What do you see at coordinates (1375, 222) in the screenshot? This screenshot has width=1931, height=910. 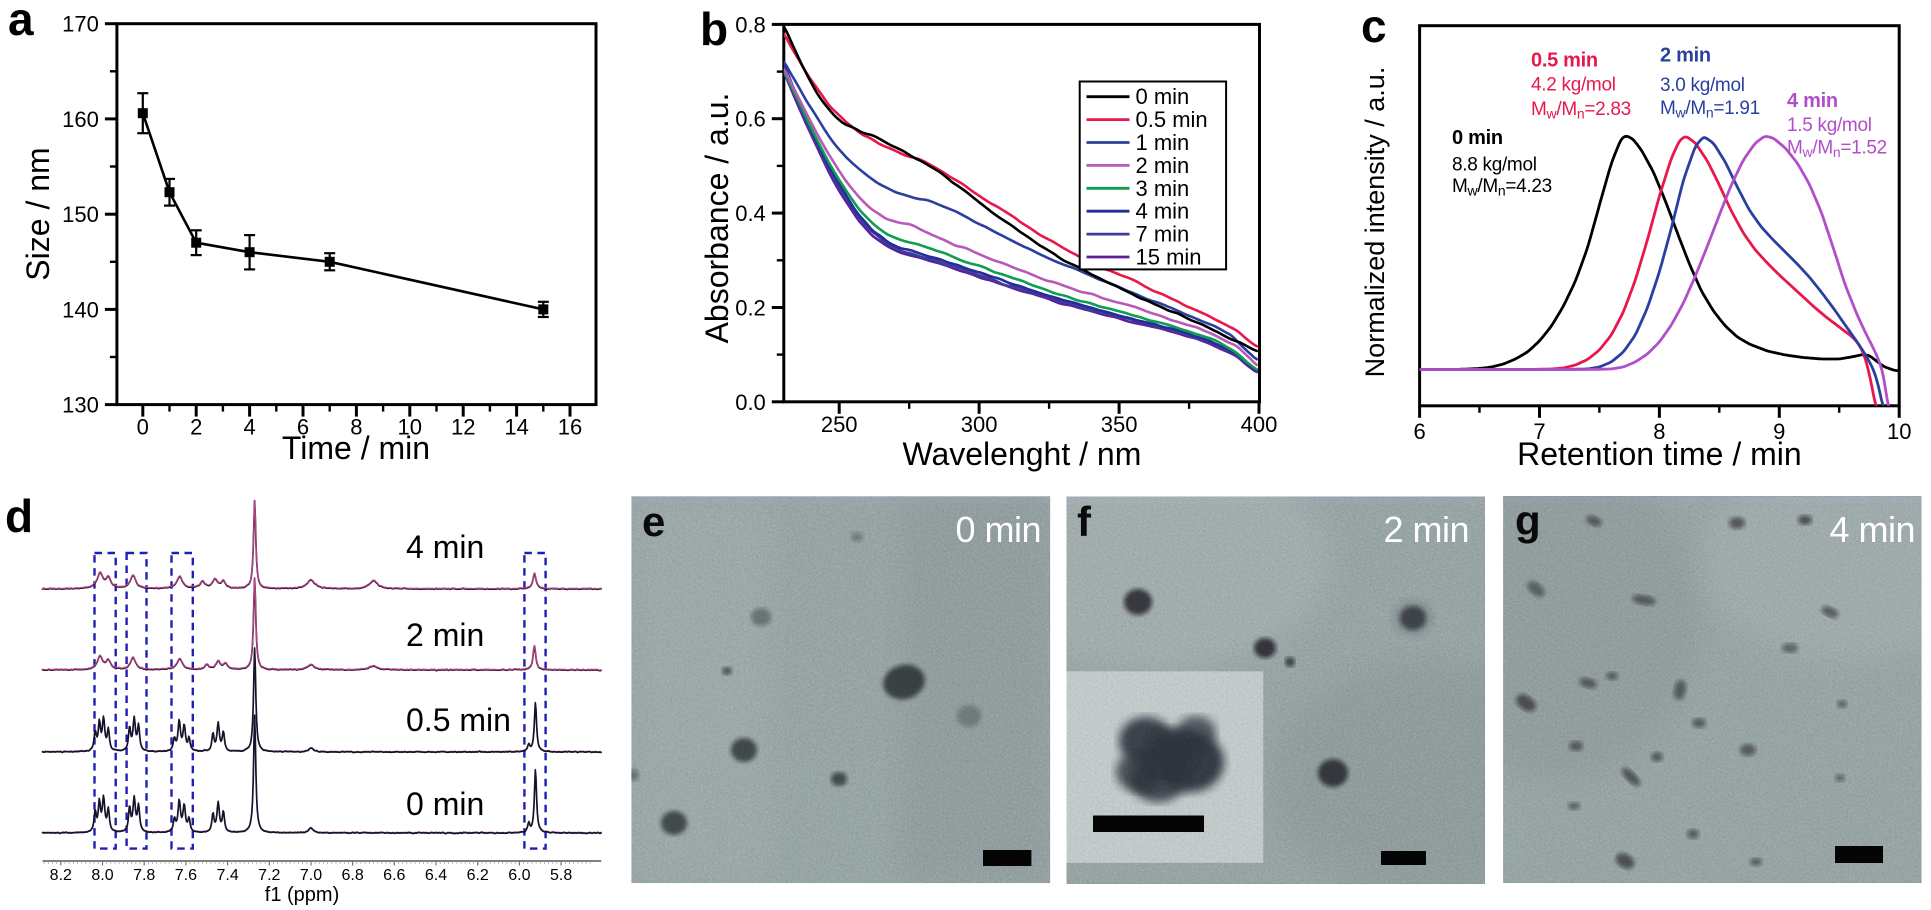 I see `svg-text: Normalized intensity / a.u.` at bounding box center [1375, 222].